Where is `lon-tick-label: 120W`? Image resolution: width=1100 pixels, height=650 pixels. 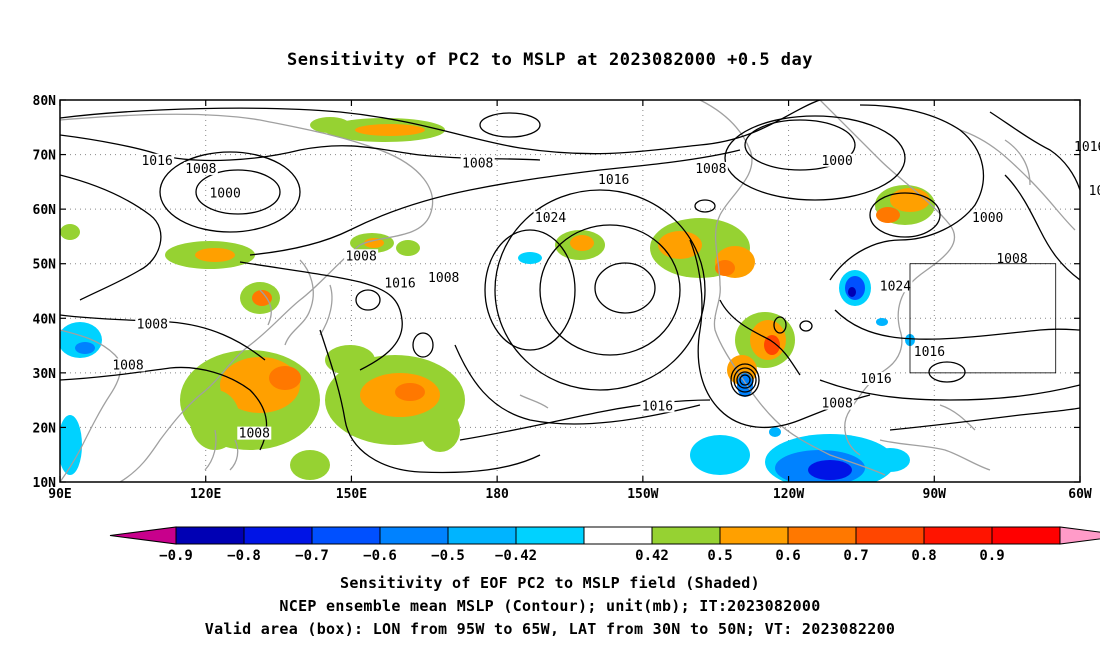
lon-tick-label: 120W is located at coordinates (788, 494).